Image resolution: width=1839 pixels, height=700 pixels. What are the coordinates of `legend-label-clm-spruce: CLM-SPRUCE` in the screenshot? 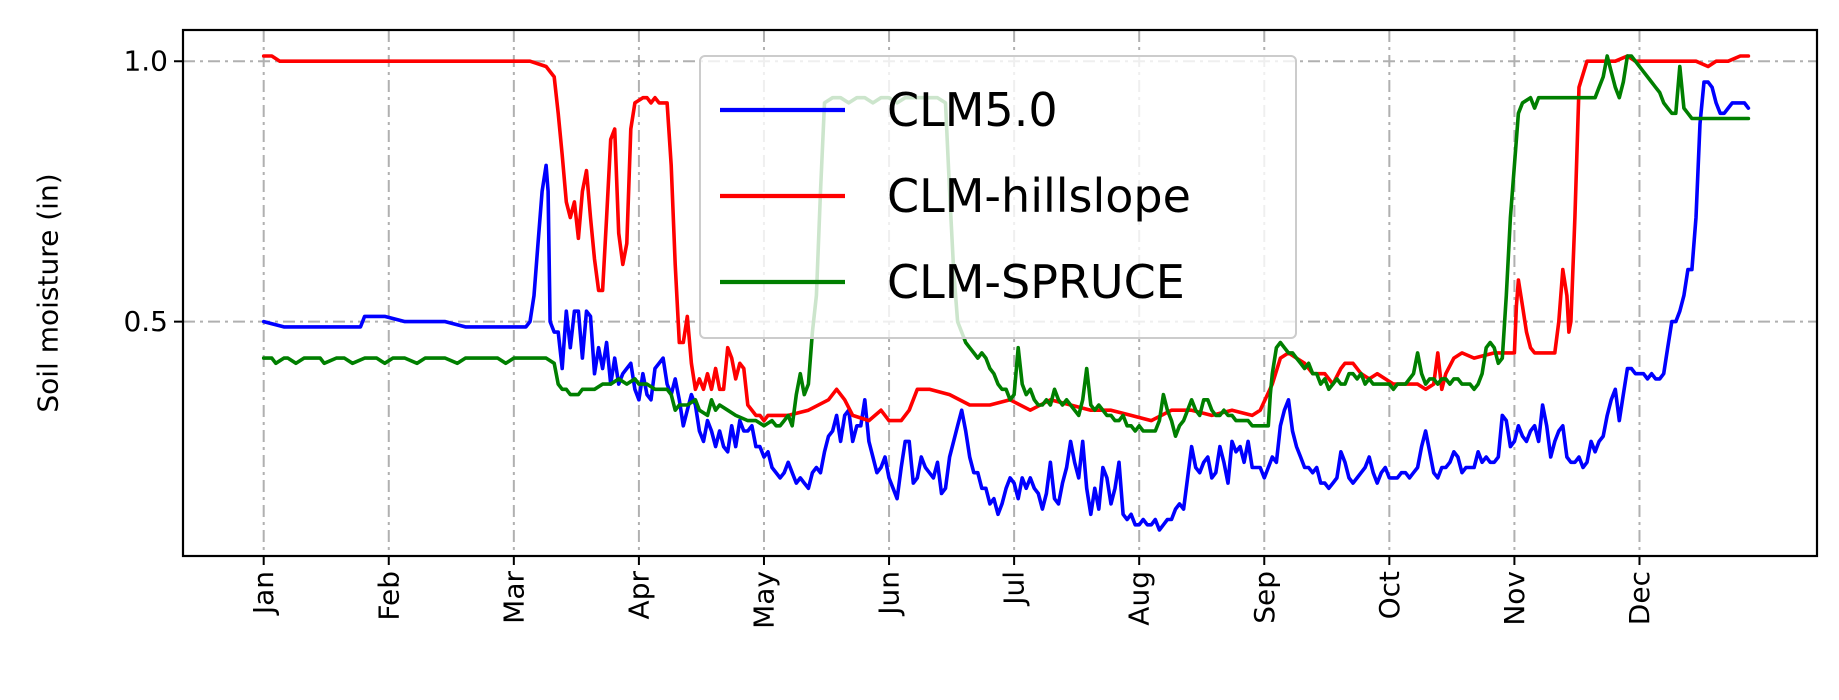 It's located at (1036, 282).